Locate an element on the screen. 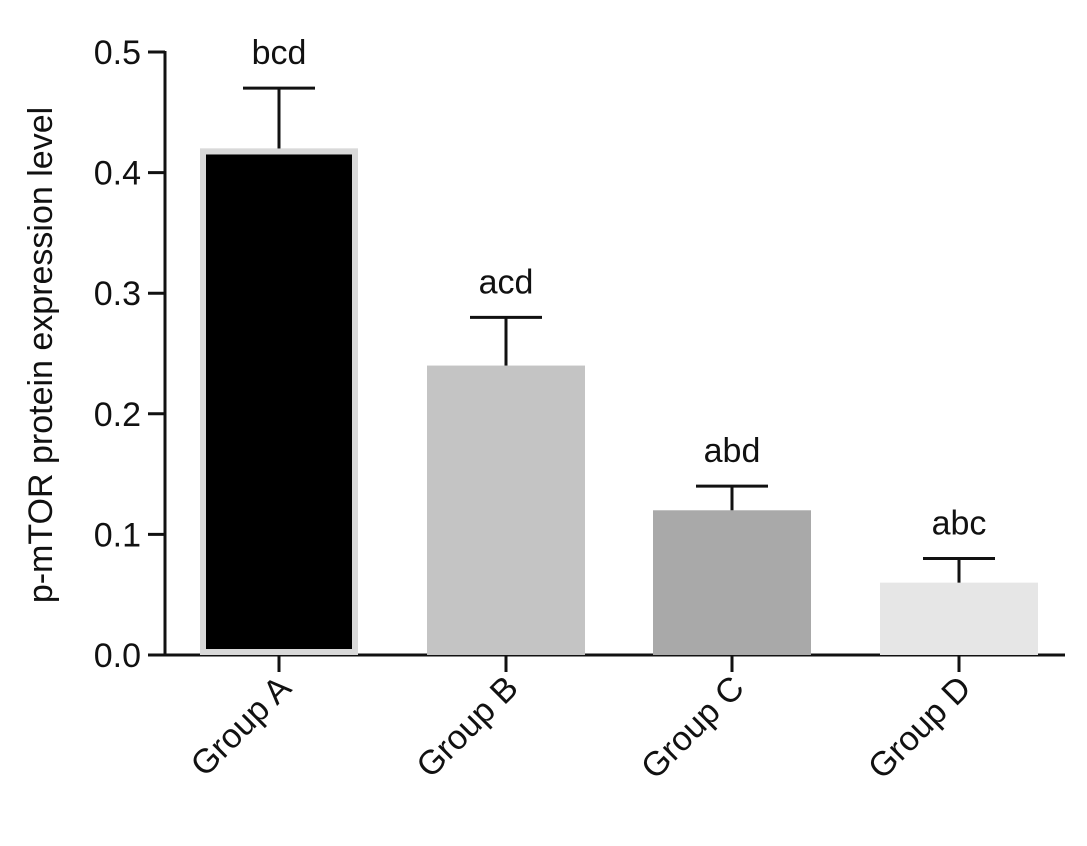 This screenshot has height=846, width=1087. y-tick-label: 0.1 is located at coordinates (117, 535).